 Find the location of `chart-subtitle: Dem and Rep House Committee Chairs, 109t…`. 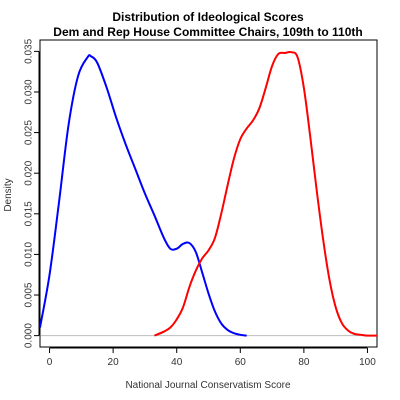

chart-subtitle: Dem and Rep House Committee Chairs, 109t… is located at coordinates (207, 32).